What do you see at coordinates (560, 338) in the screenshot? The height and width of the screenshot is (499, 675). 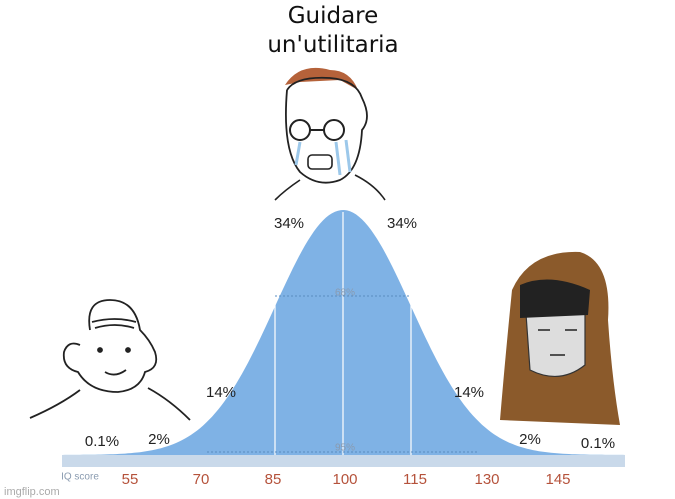 I see `right-character` at bounding box center [560, 338].